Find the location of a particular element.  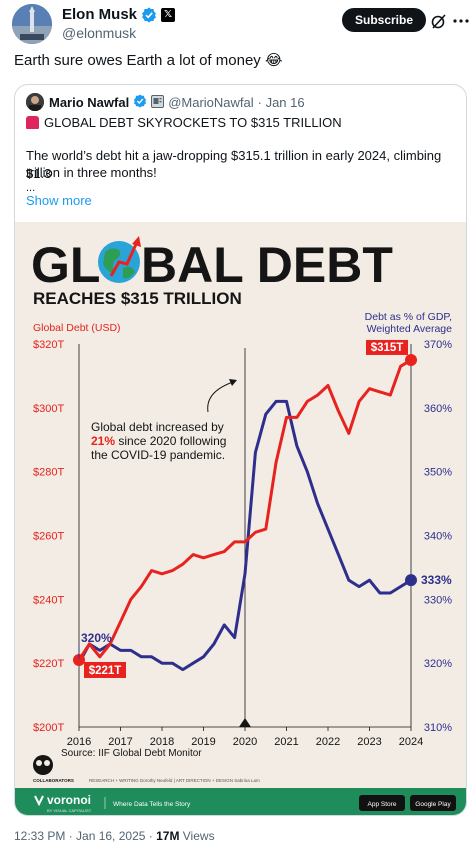

x-tick-label: 2020 is located at coordinates (245, 742).